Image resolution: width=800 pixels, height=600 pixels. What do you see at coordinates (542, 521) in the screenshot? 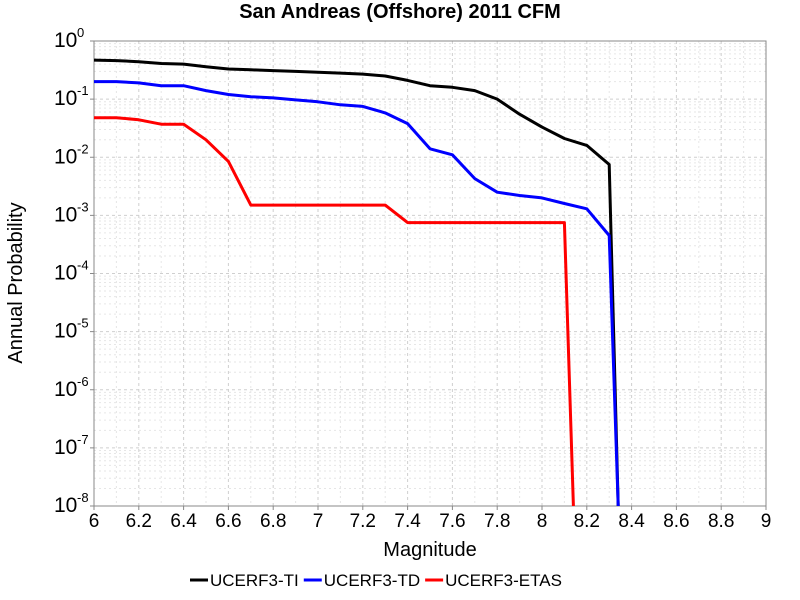
I see `x-tick-label: 8` at bounding box center [542, 521].